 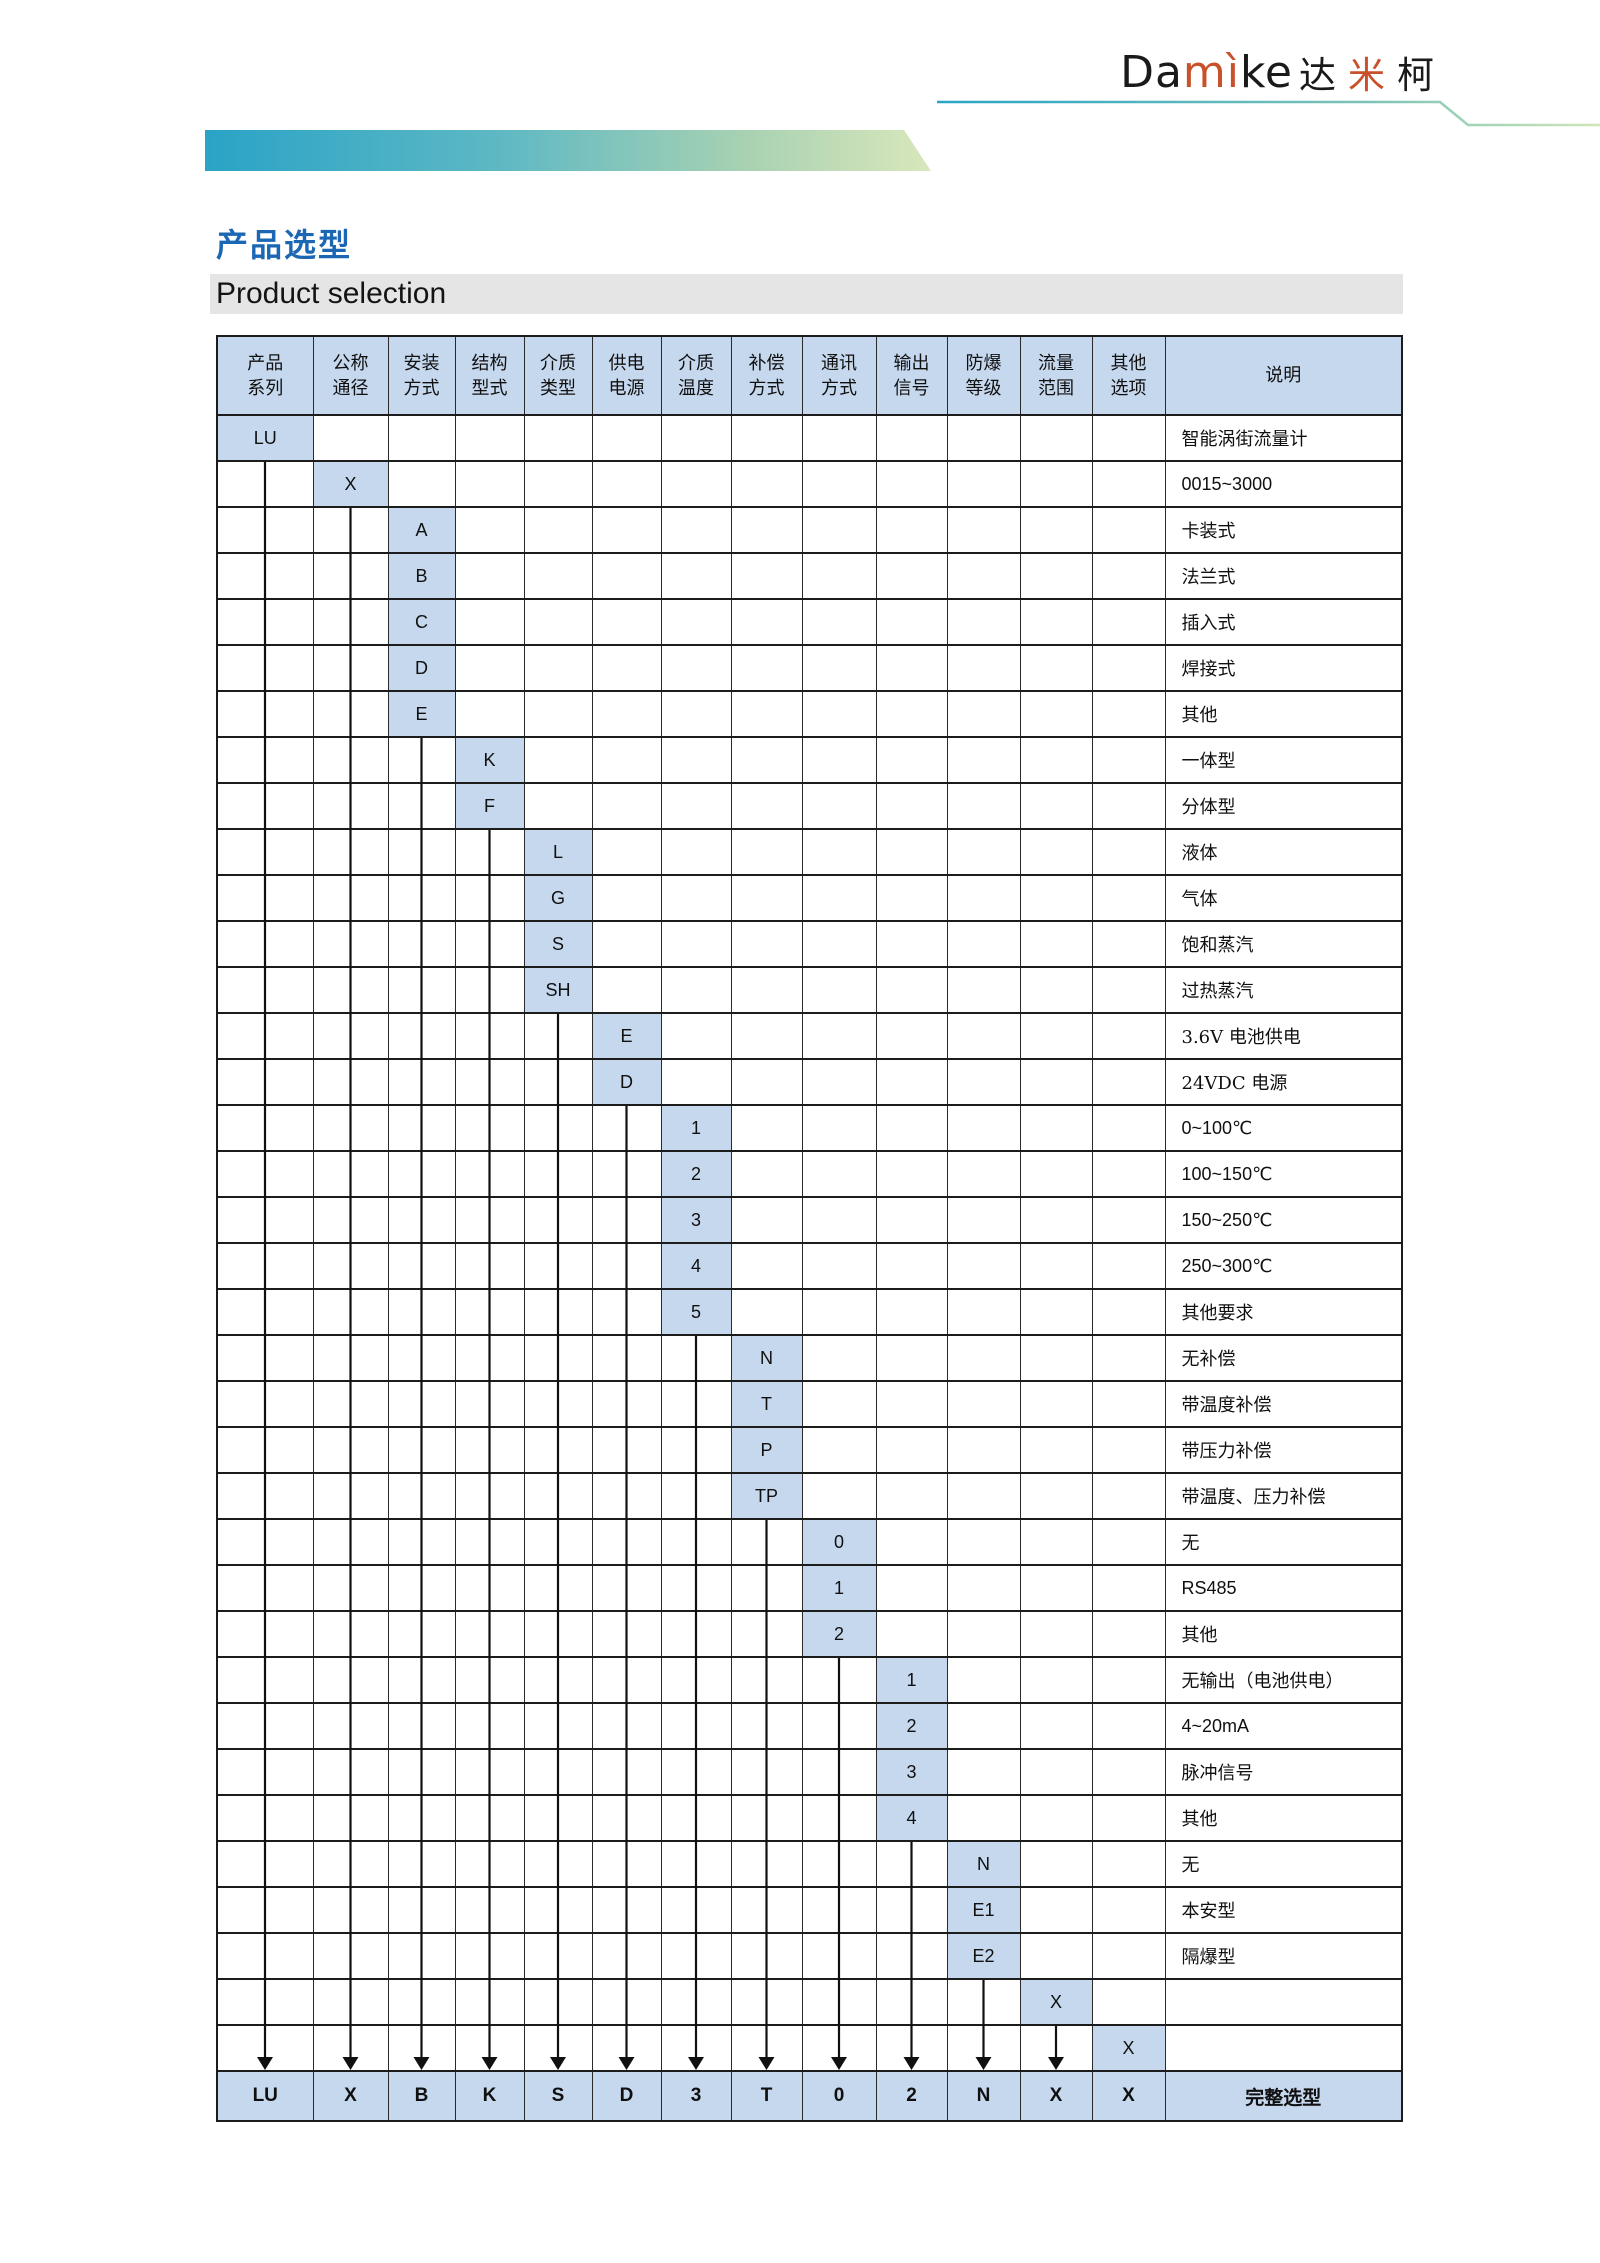 I want to click on final-code-cell: S, so click(x=558, y=2096).